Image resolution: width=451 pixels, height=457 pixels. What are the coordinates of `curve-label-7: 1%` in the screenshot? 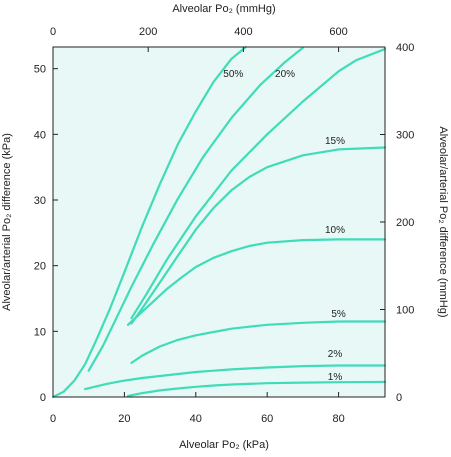 It's located at (335, 377).